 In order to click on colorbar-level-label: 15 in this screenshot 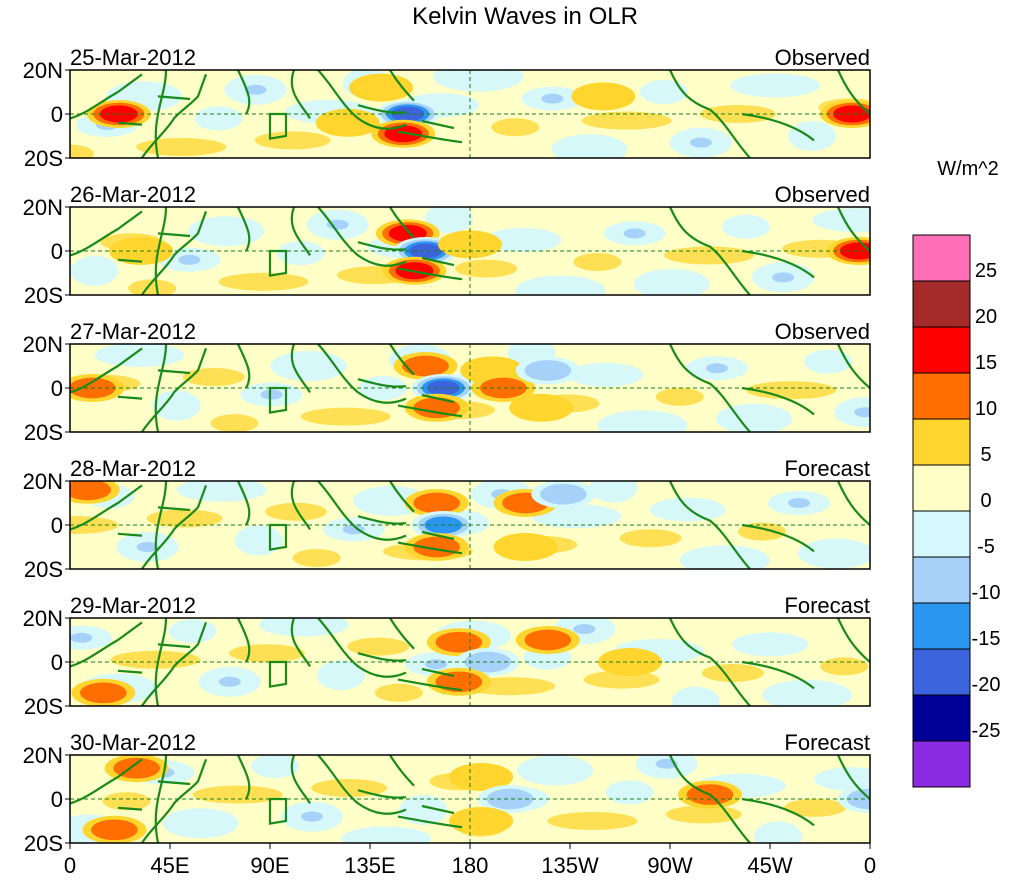, I will do `click(986, 363)`.